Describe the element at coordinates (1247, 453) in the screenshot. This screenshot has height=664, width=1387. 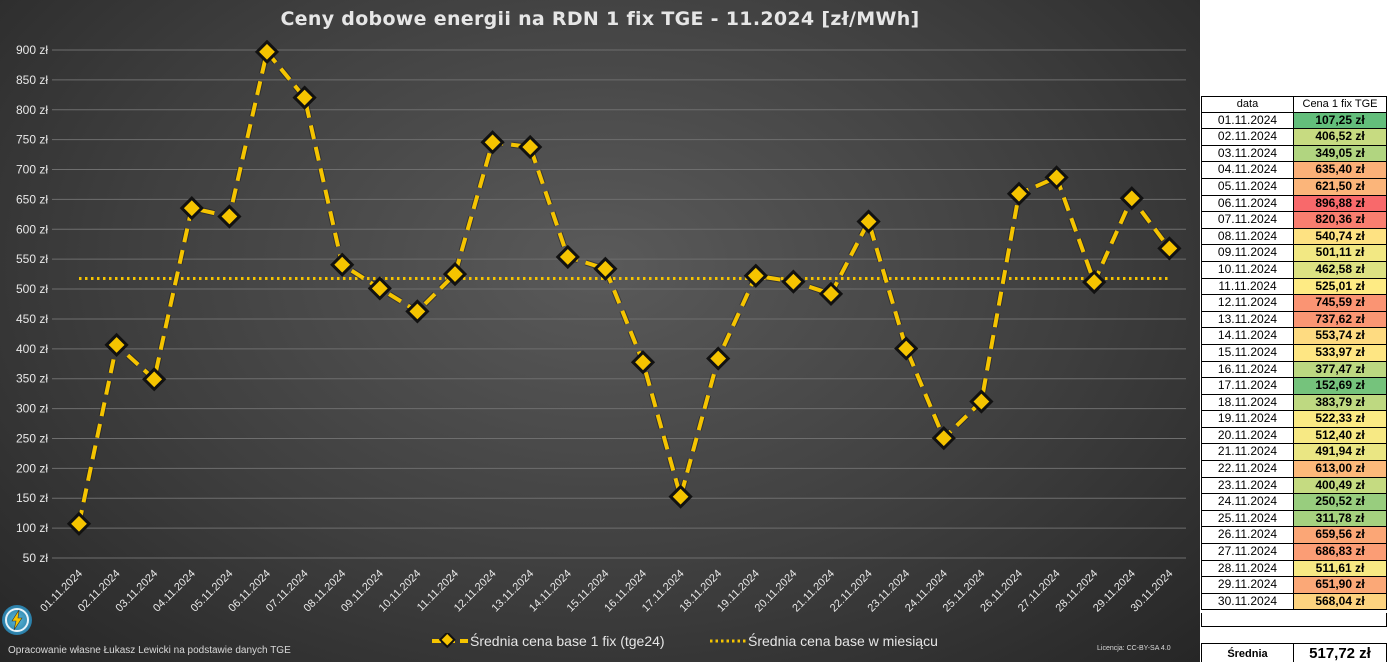
I see `table-cell-date: 21.11.2024` at that location.